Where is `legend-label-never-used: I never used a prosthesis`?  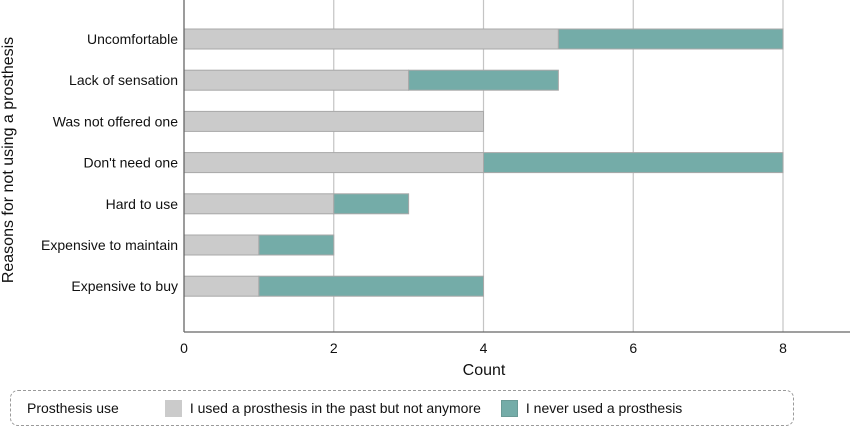
legend-label-never-used: I never used a prosthesis is located at coordinates (604, 408).